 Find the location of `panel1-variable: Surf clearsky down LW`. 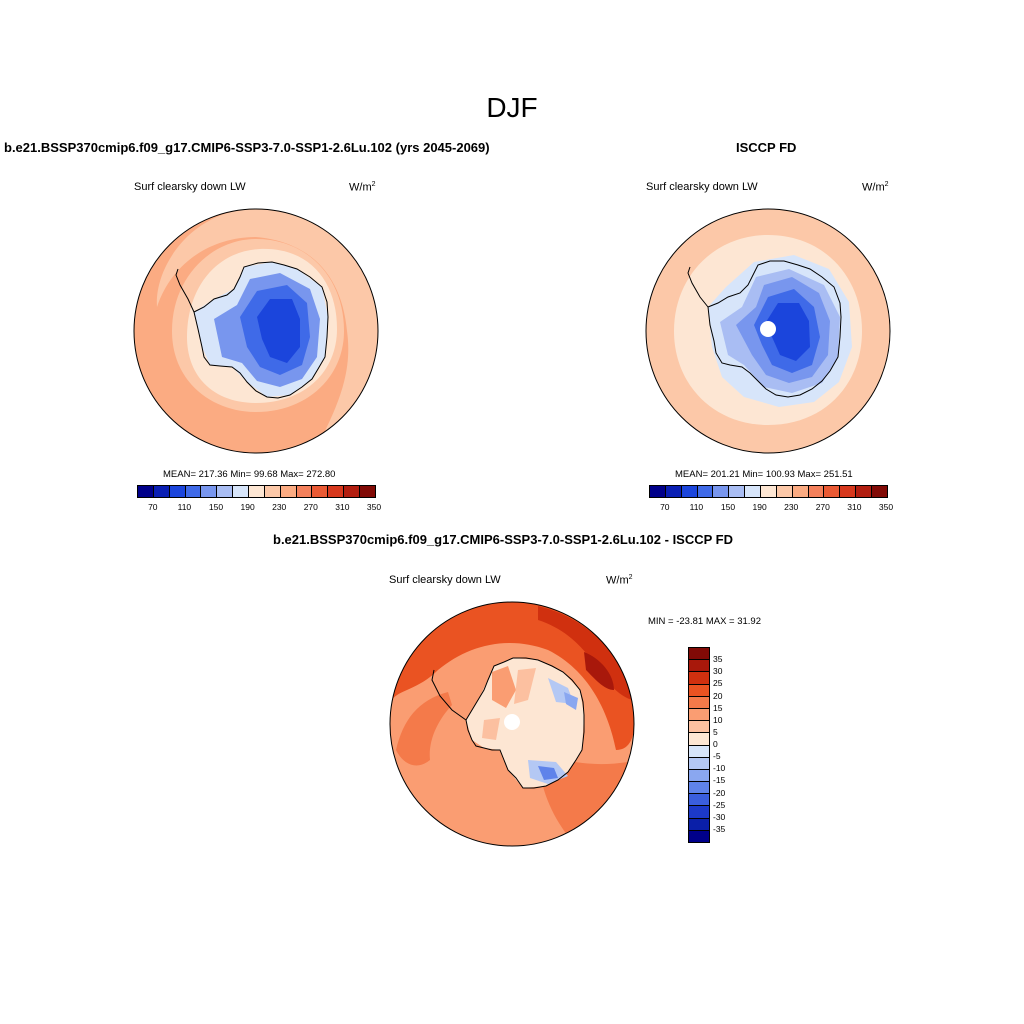

panel1-variable: Surf clearsky down LW is located at coordinates (190, 187).